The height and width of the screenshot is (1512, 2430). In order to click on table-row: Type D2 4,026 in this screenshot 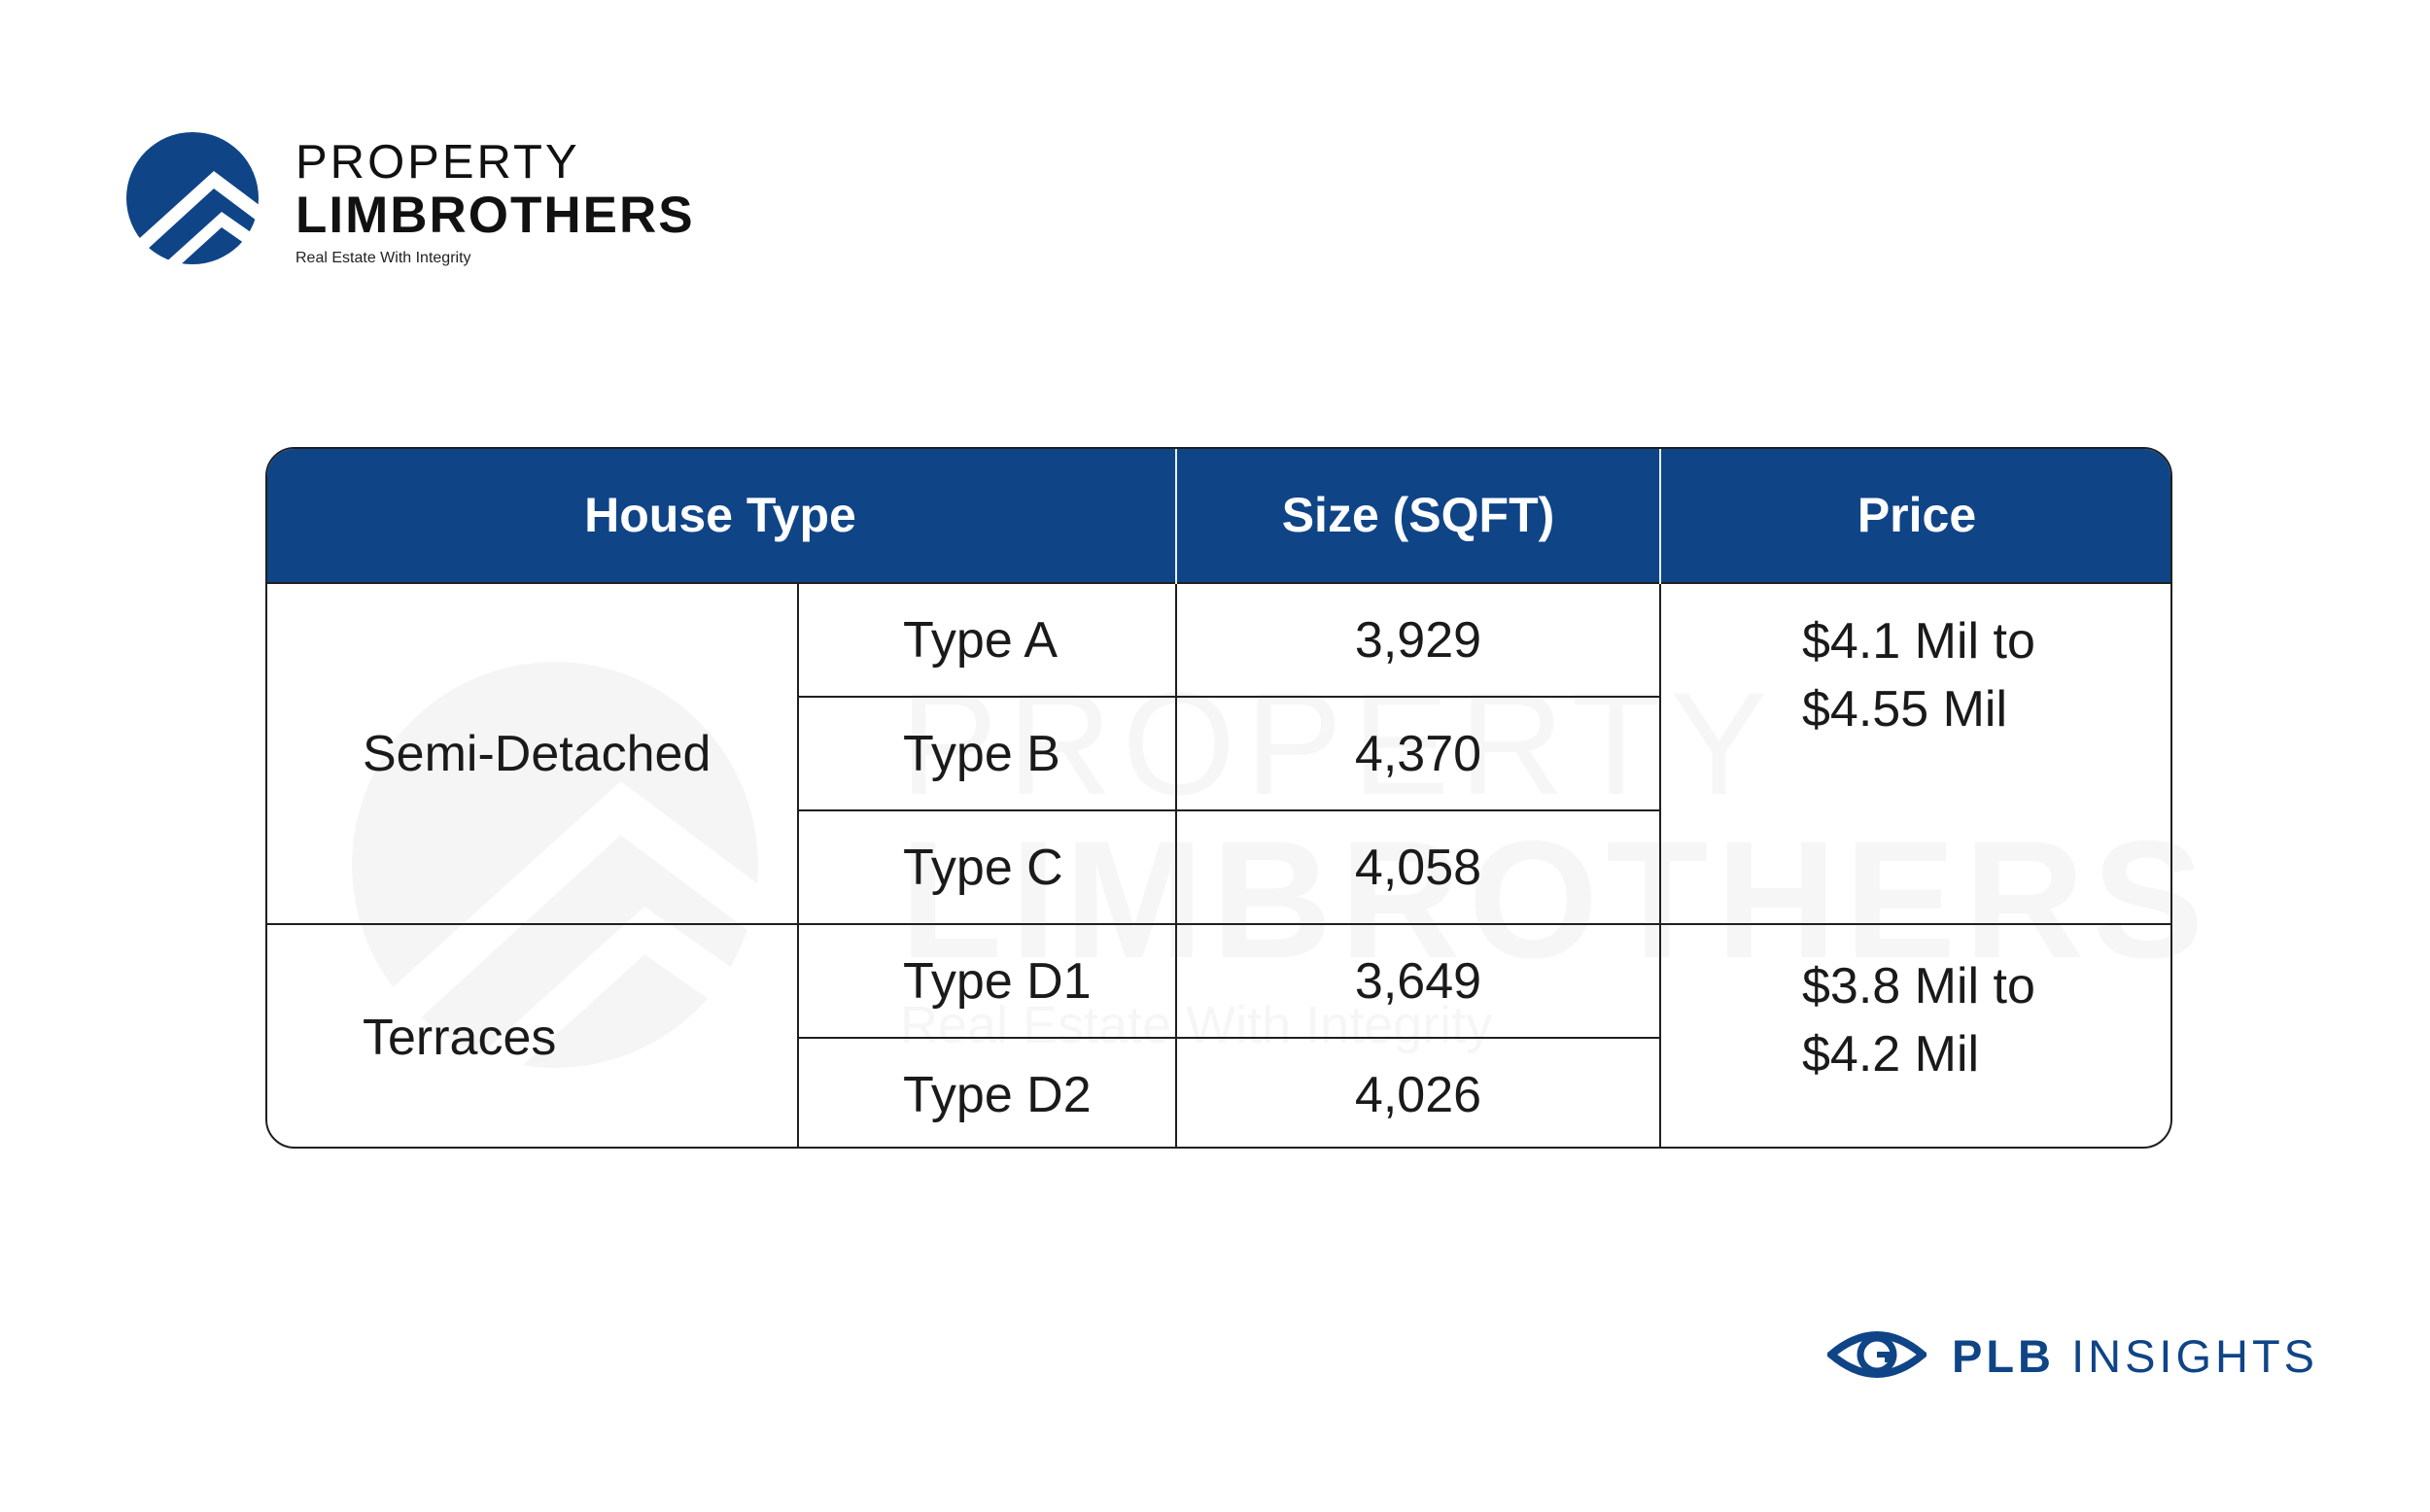, I will do `click(1218, 1092)`.